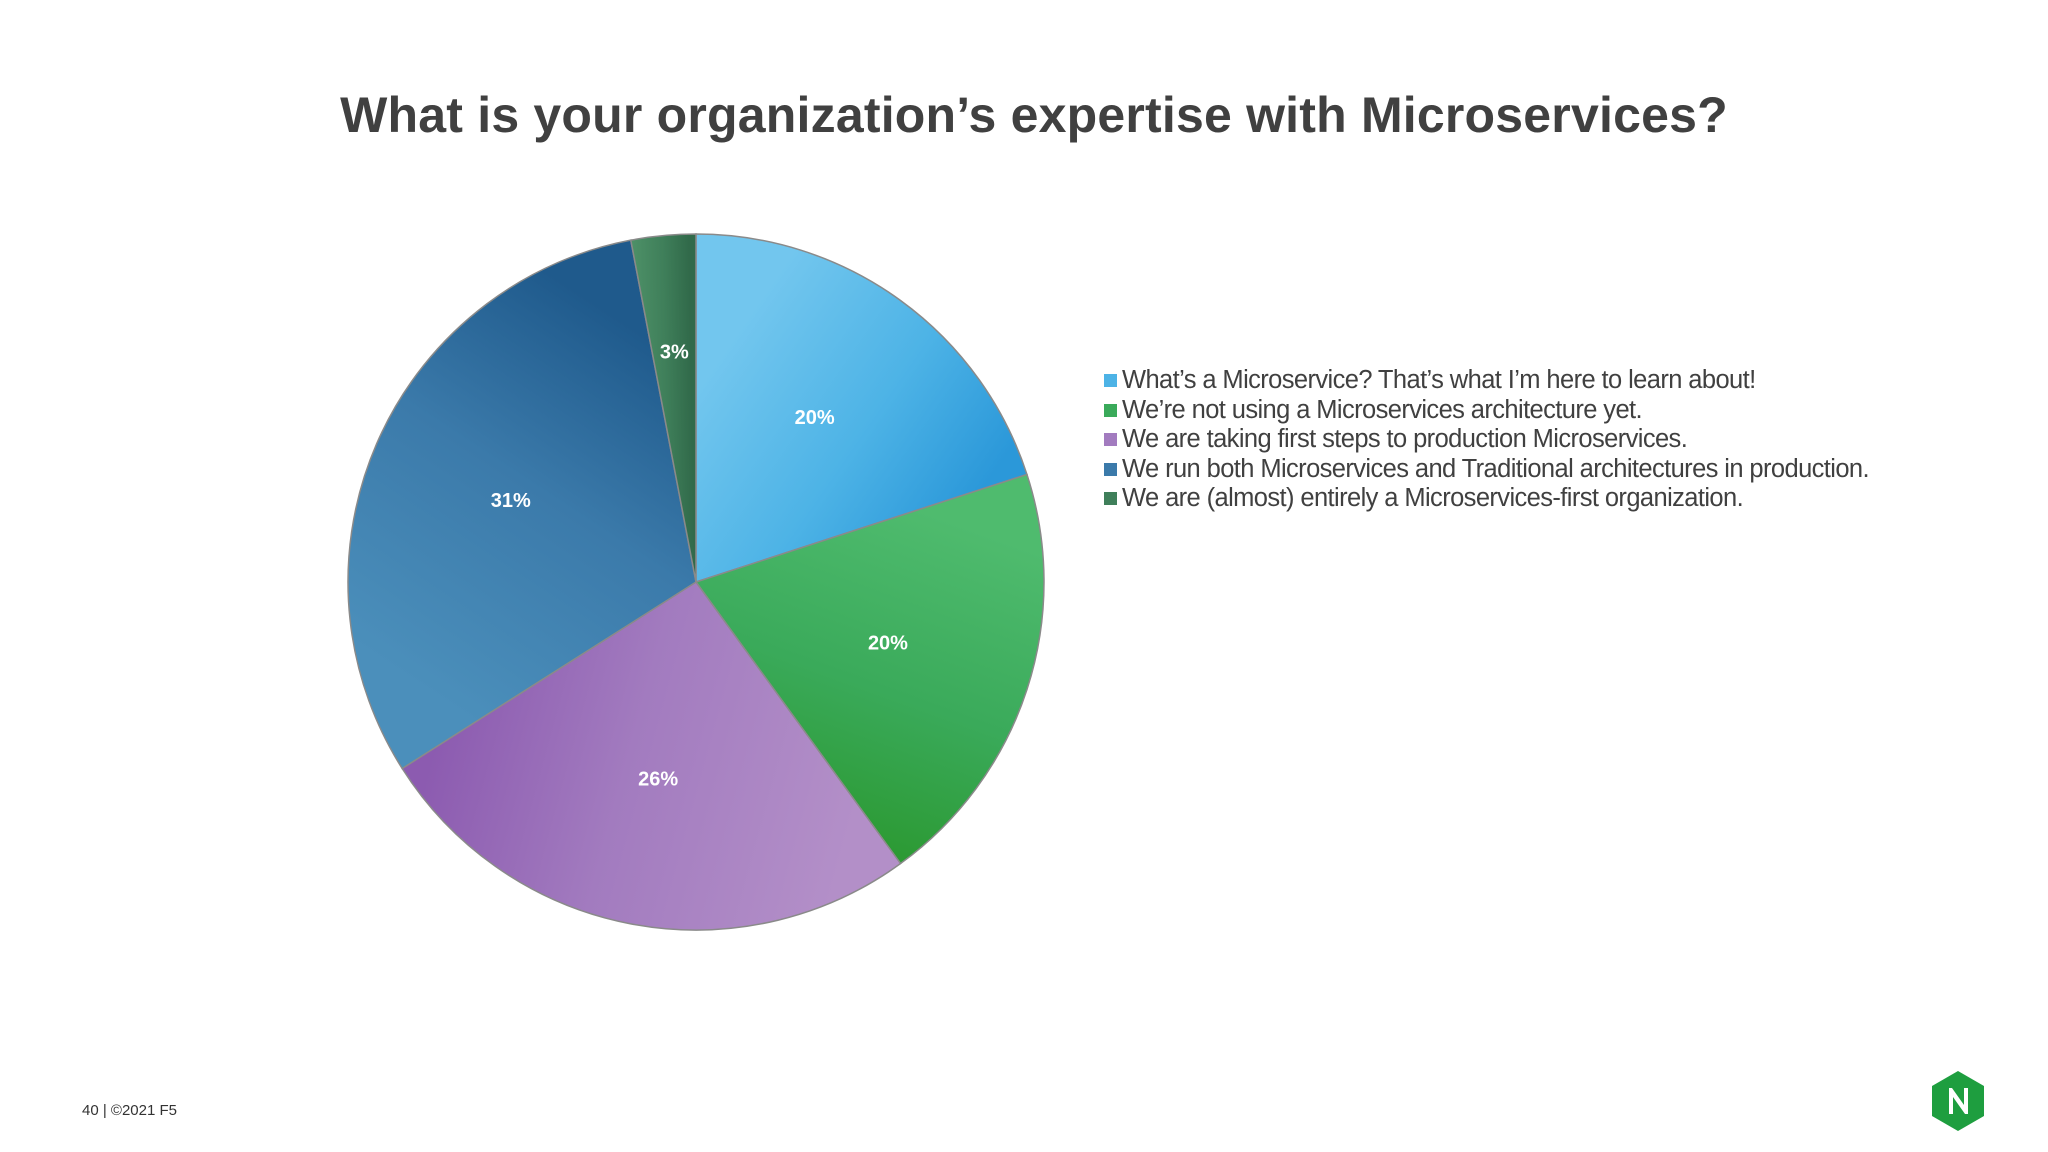 The height and width of the screenshot is (1152, 2048). I want to click on page-footer: 40 | ©2021 F5, so click(130, 1110).